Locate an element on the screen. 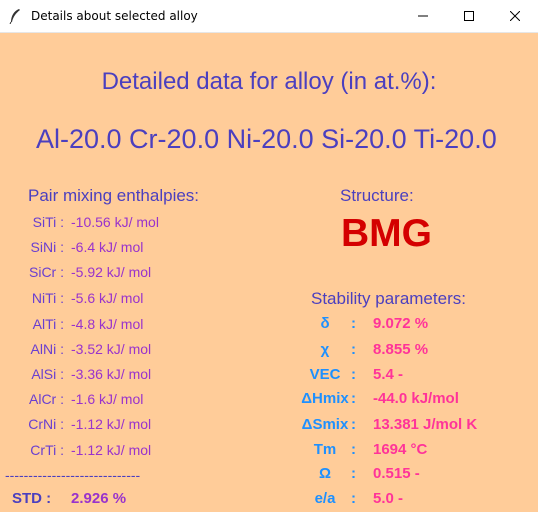 The width and height of the screenshot is (538, 512). stability-title: Stability parameters: is located at coordinates (388, 299).